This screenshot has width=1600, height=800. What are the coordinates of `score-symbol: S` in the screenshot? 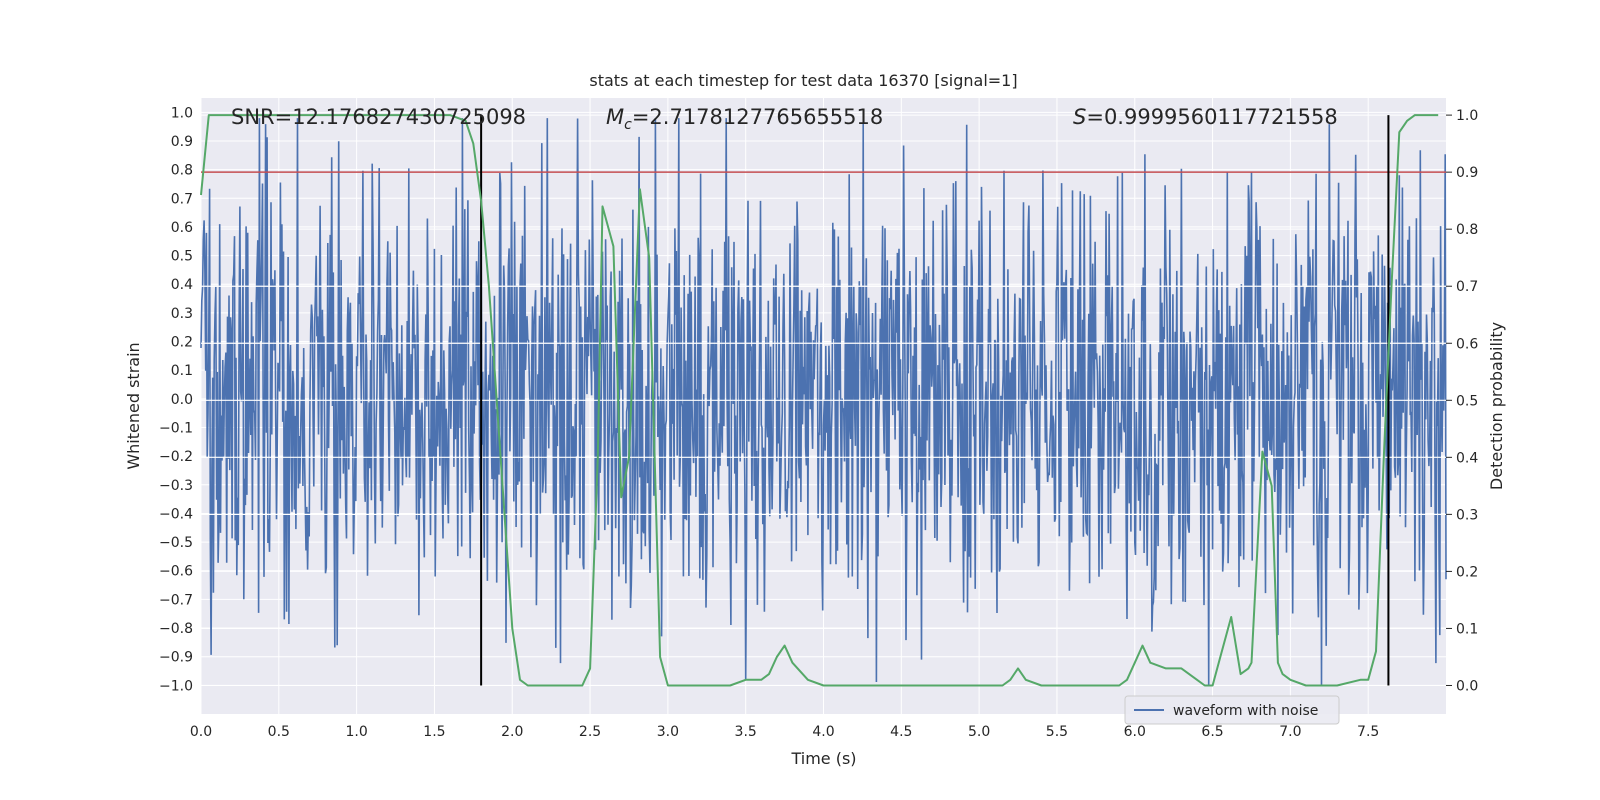 It's located at (1079, 117).